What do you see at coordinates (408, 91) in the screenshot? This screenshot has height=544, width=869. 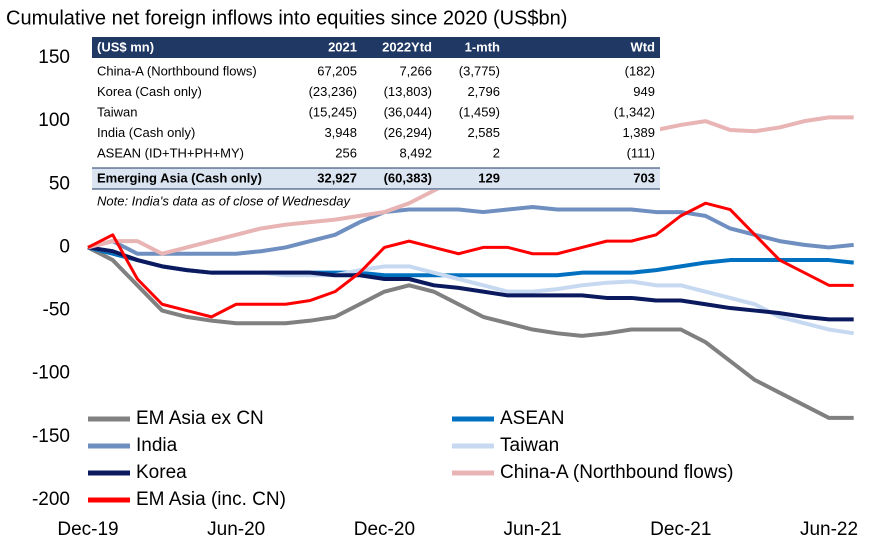 I see `table-cell: (13,803)` at bounding box center [408, 91].